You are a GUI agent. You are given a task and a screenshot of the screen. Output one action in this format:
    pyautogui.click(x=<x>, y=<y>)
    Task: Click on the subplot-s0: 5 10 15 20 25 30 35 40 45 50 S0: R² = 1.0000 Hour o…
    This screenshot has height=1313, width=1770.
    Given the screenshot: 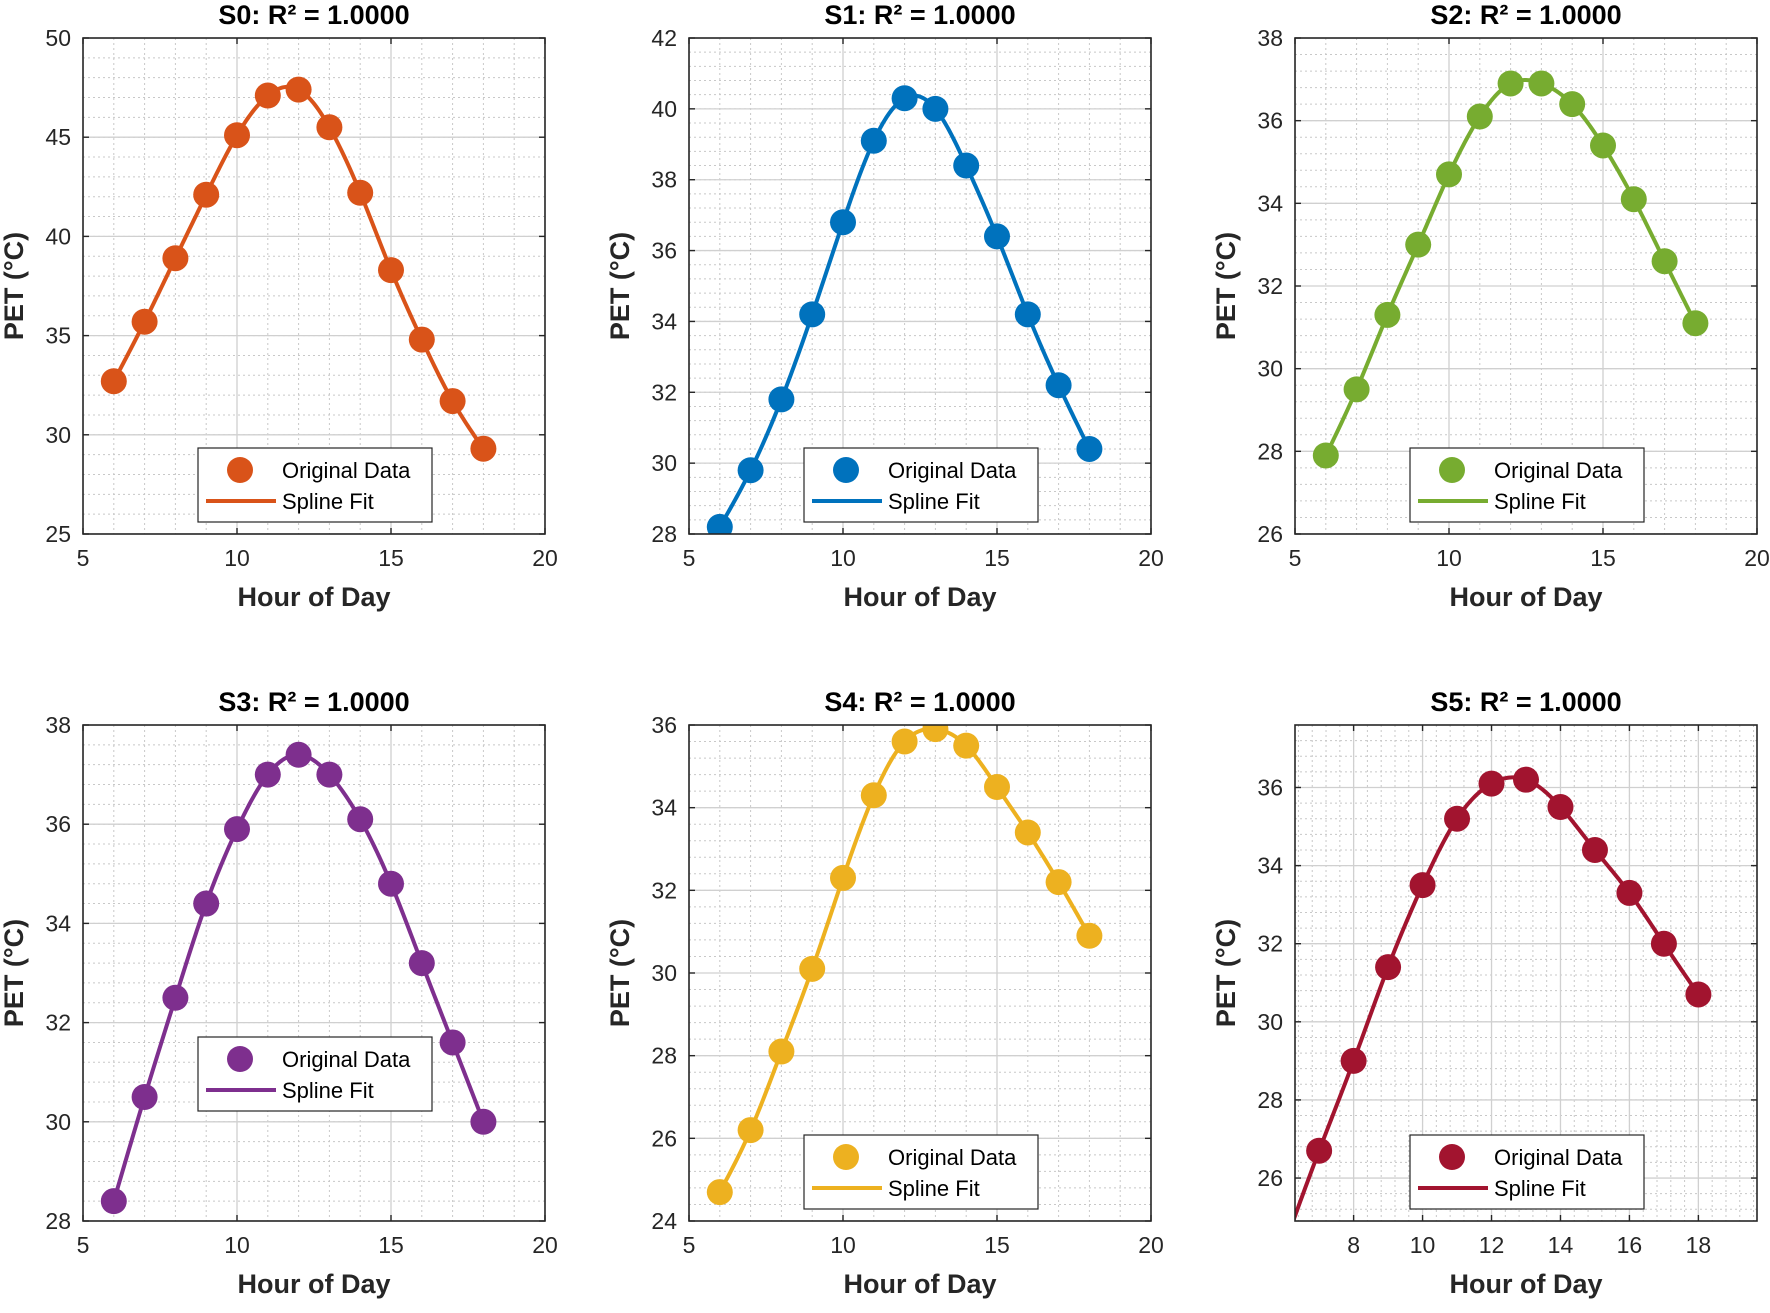 What is the action you would take?
    pyautogui.click(x=279, y=306)
    